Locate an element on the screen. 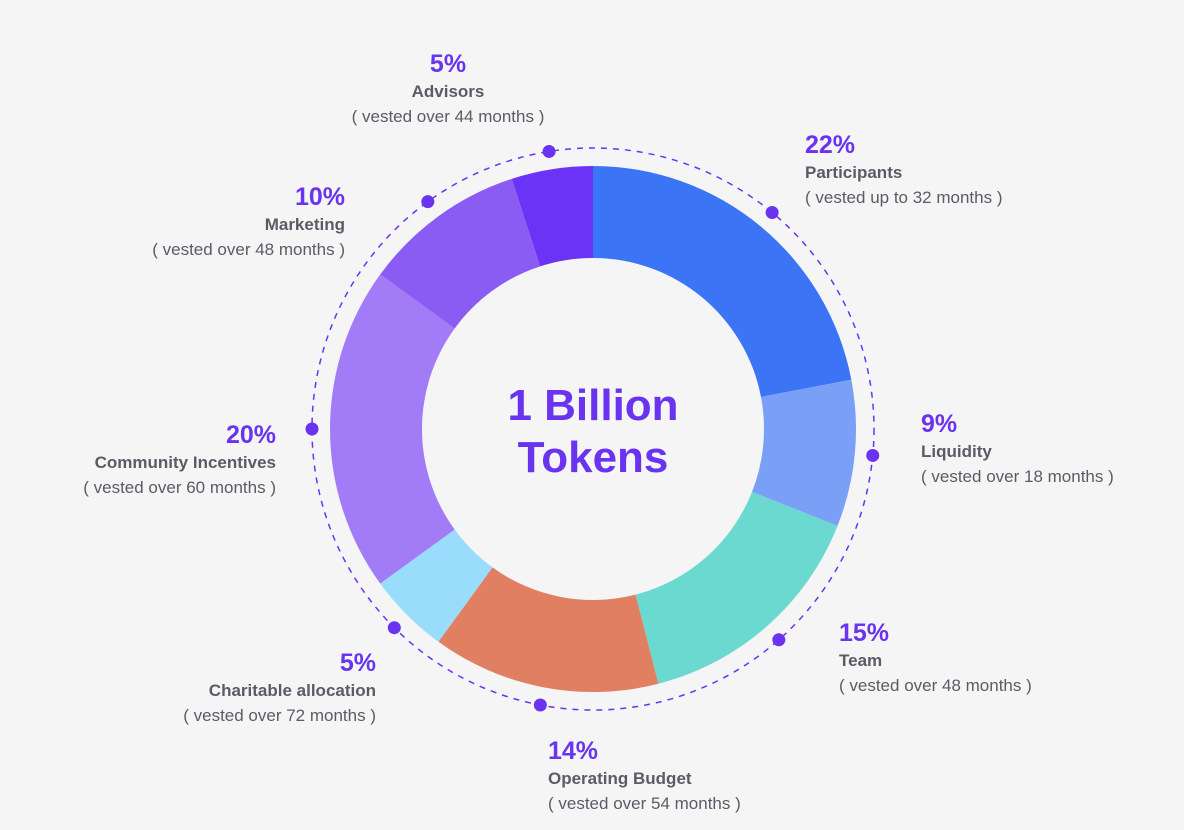 The width and height of the screenshot is (1184, 830). label-name: Participants is located at coordinates (854, 172).